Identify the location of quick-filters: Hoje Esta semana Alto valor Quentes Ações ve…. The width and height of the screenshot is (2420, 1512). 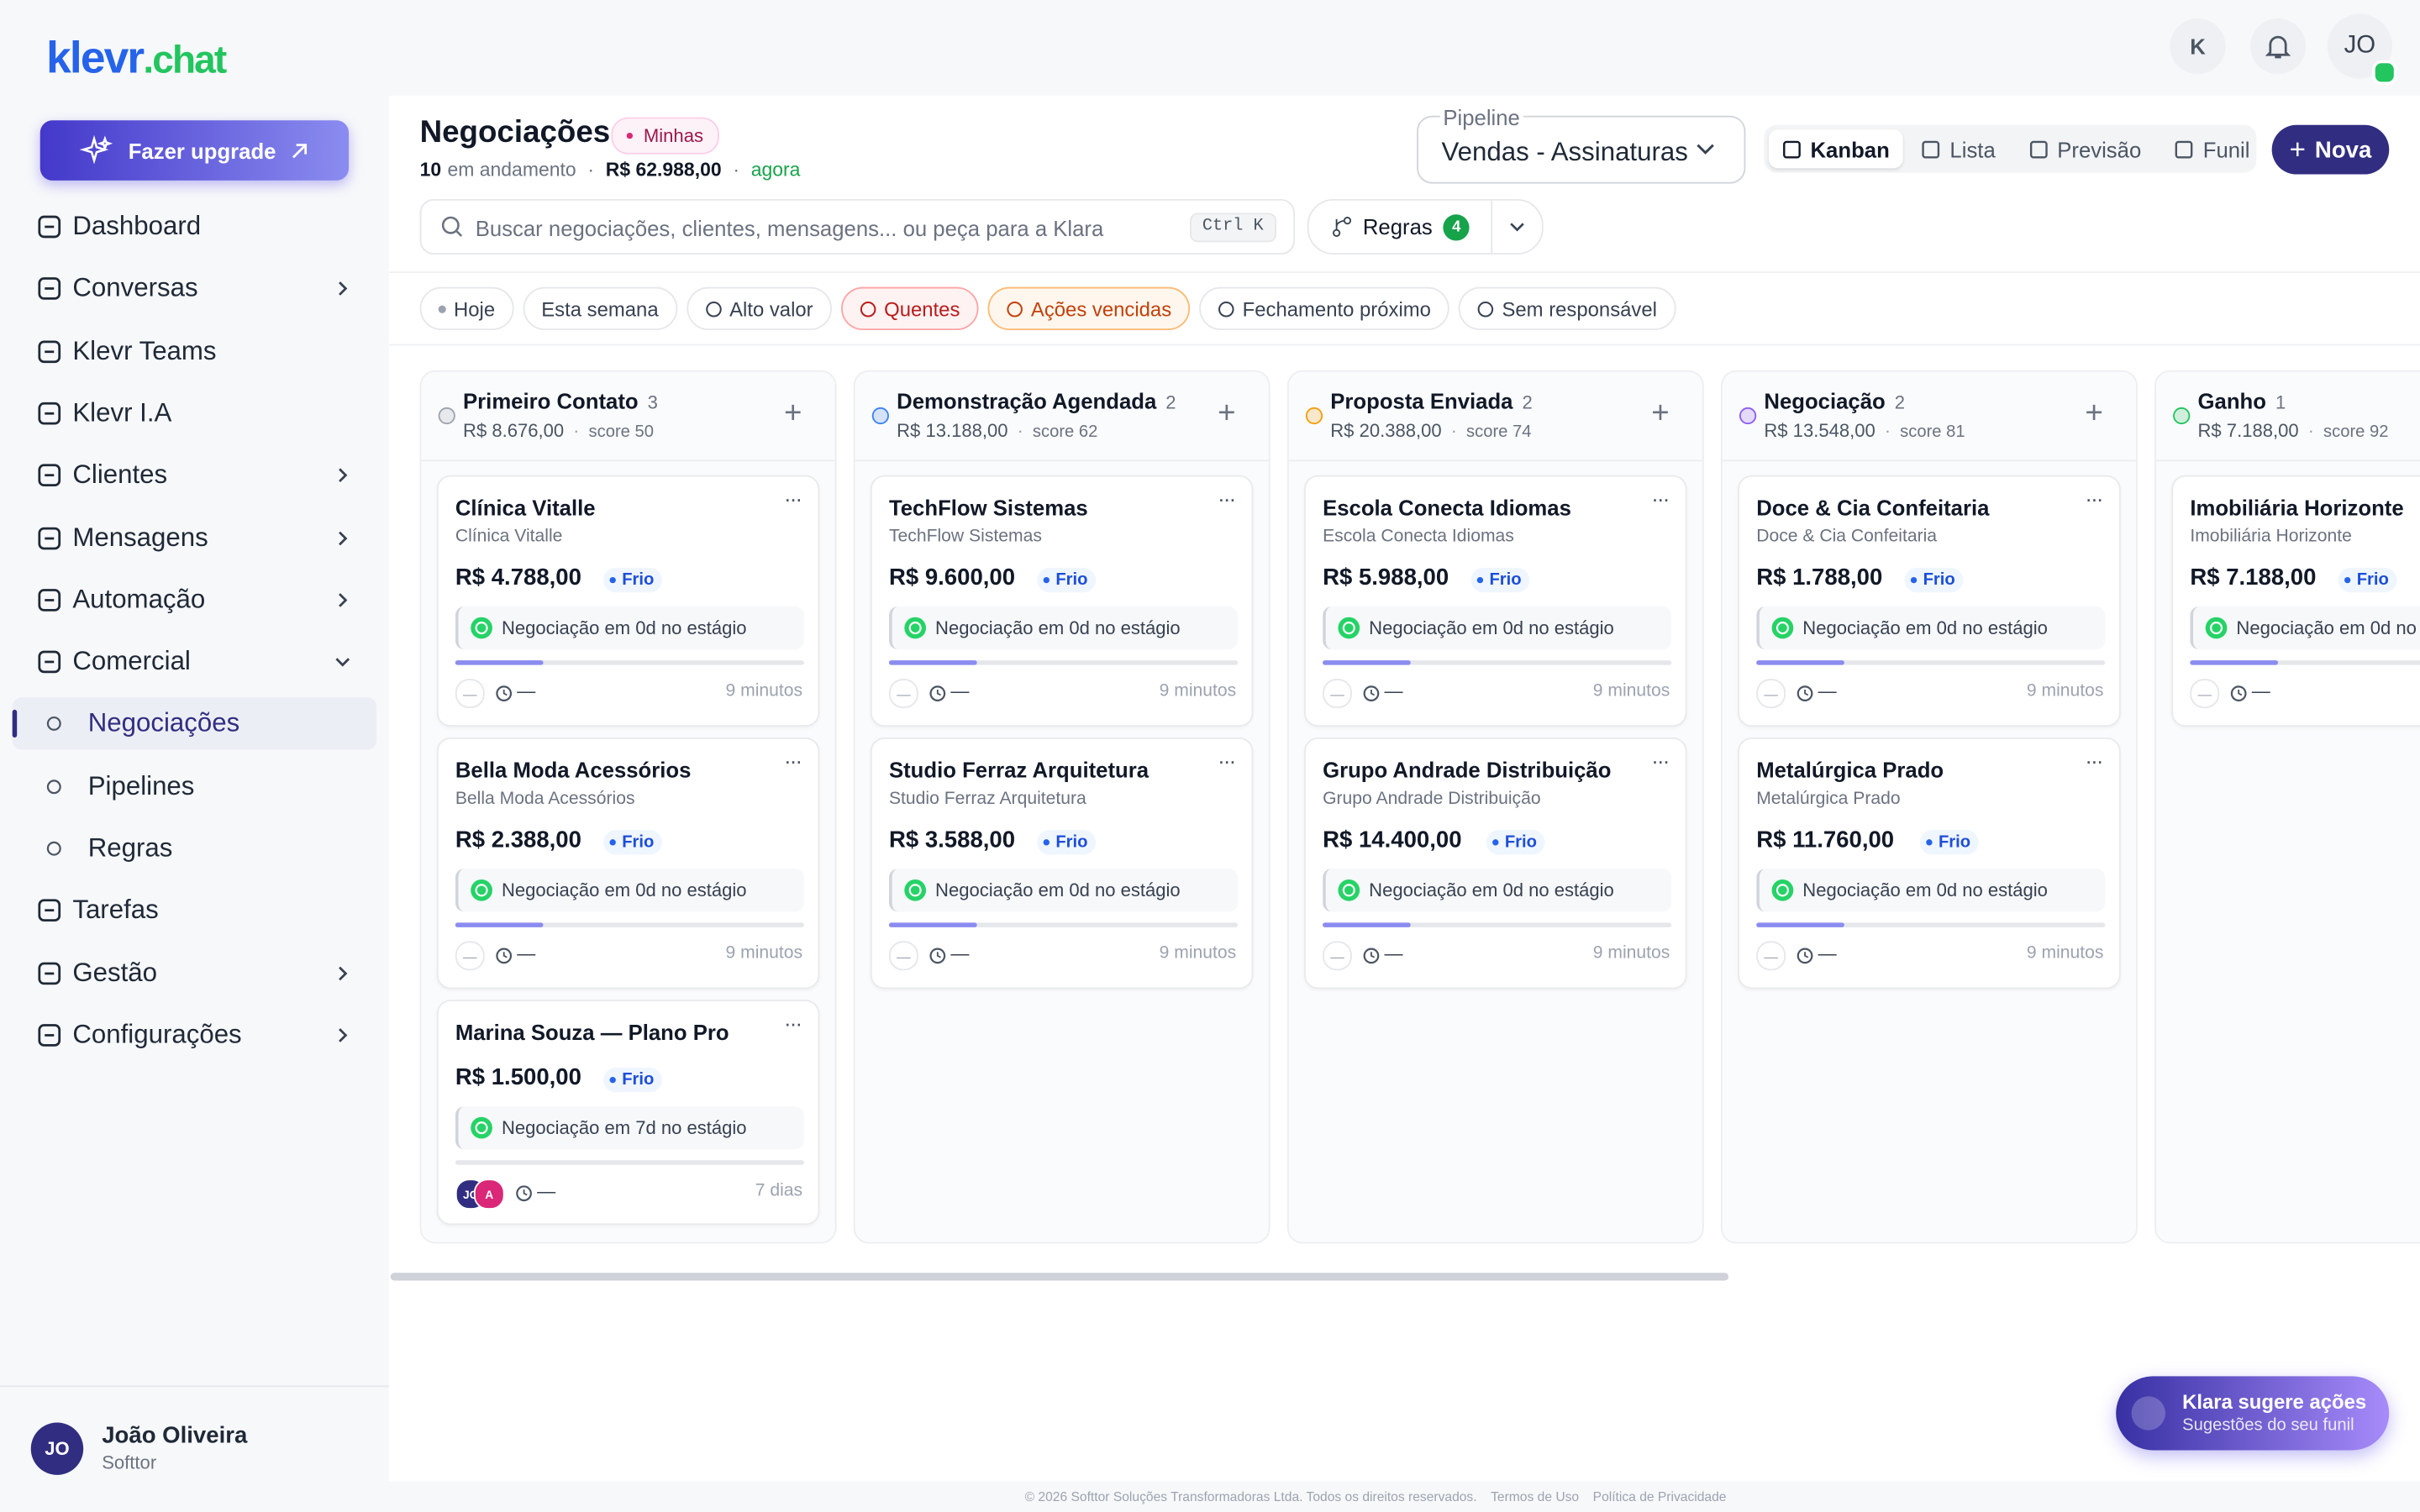
(1047, 308).